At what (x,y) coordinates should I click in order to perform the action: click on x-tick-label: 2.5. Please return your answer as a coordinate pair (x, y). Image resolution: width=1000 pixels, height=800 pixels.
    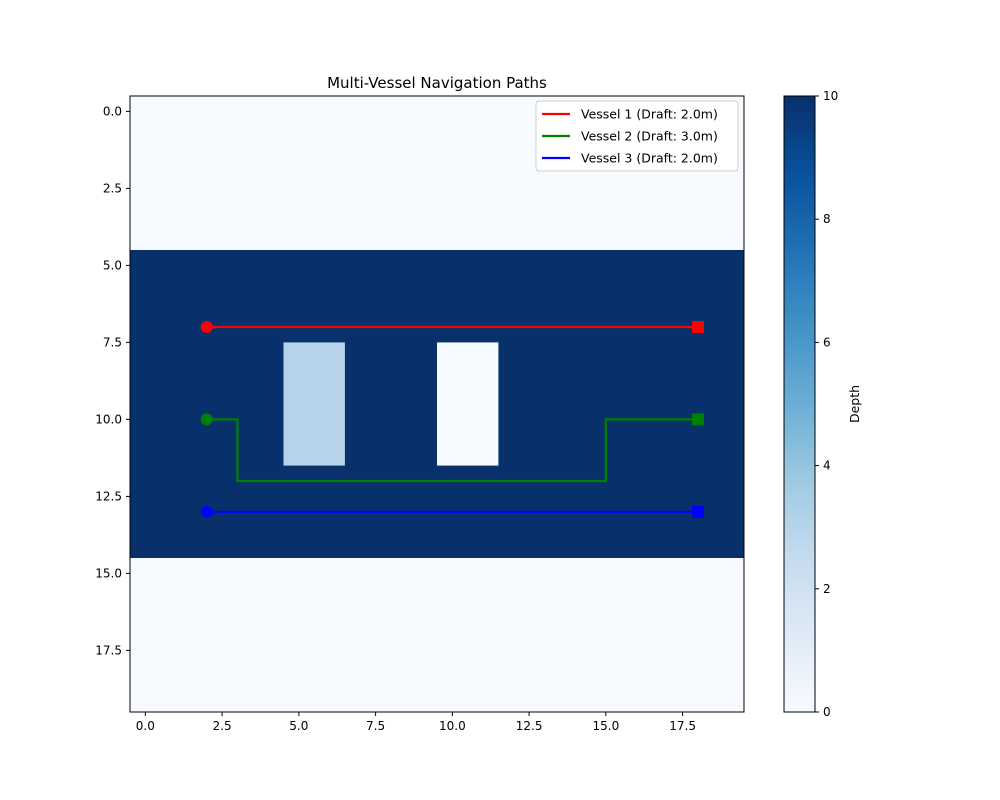
    Looking at the image, I should click on (222, 726).